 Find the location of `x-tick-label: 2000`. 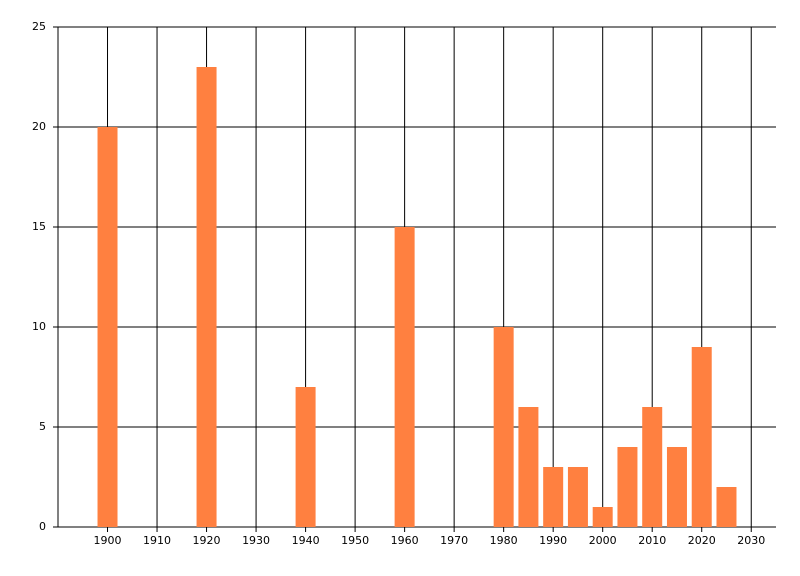

x-tick-label: 2000 is located at coordinates (603, 540).